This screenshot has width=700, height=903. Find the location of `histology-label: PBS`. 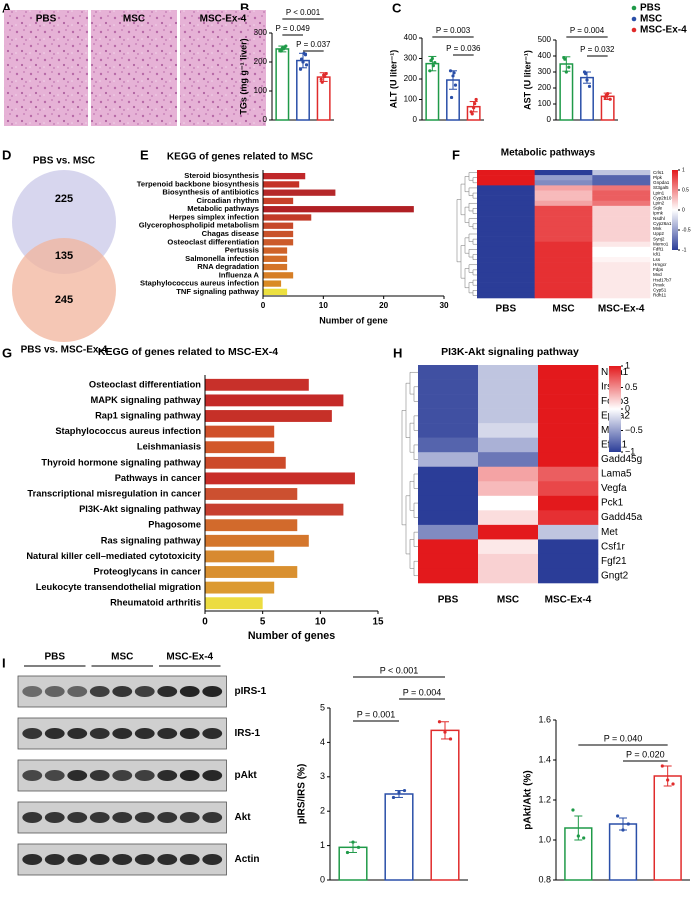

histology-label: PBS is located at coordinates (46, 19).